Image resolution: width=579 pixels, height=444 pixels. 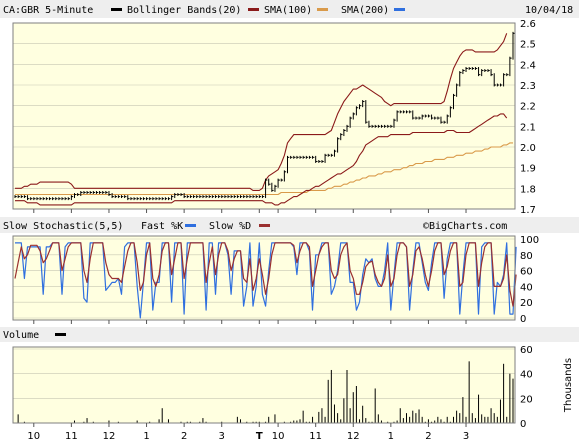 I want to click on price-y-tick-label: 2.4, so click(x=528, y=65).